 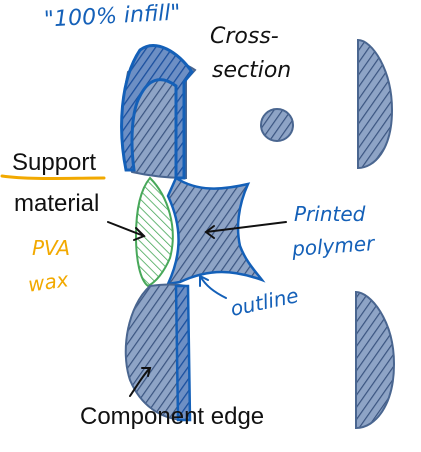 What do you see at coordinates (330, 214) in the screenshot?
I see `printed-polymer-label-line1: Printed` at bounding box center [330, 214].